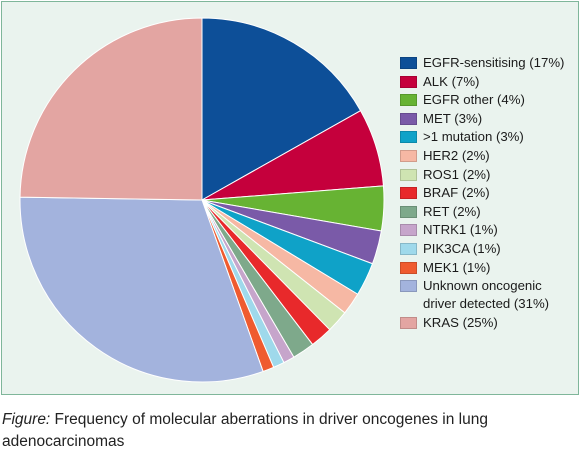 Image resolution: width=582 pixels, height=462 pixels. I want to click on legend-item-unknown-oncogenic-driver-detected: Unknown oncogenic driver detected (31%), so click(489, 295).